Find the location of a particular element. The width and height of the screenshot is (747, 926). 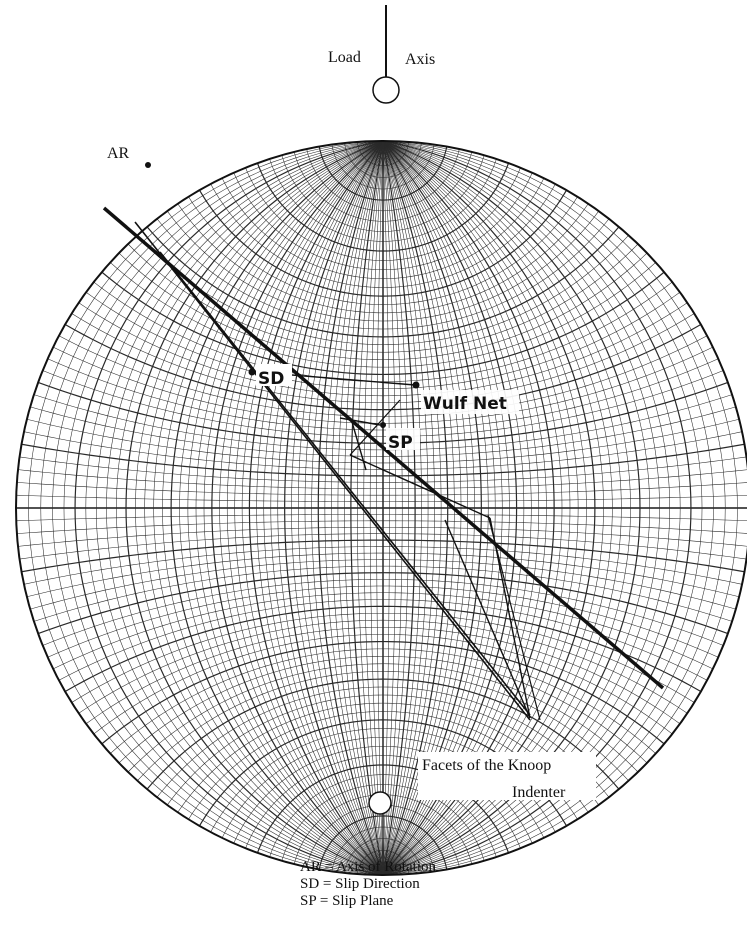

sd-label-bg is located at coordinates (274, 375).